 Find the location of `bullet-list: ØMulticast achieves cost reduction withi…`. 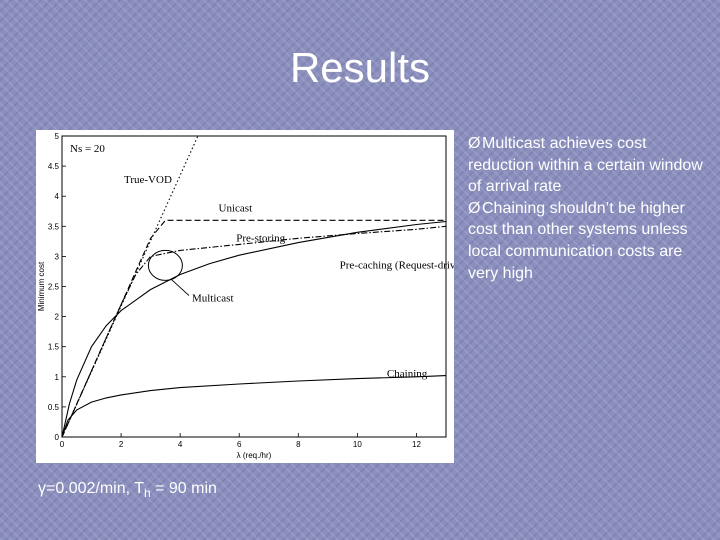

bullet-list: ØMulticast achieves cost reduction withi… is located at coordinates (588, 208).